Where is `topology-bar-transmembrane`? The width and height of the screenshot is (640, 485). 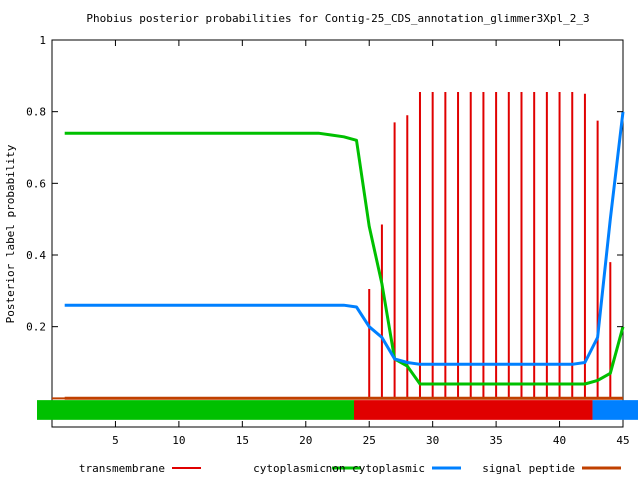 topology-bar-transmembrane is located at coordinates (473, 410).